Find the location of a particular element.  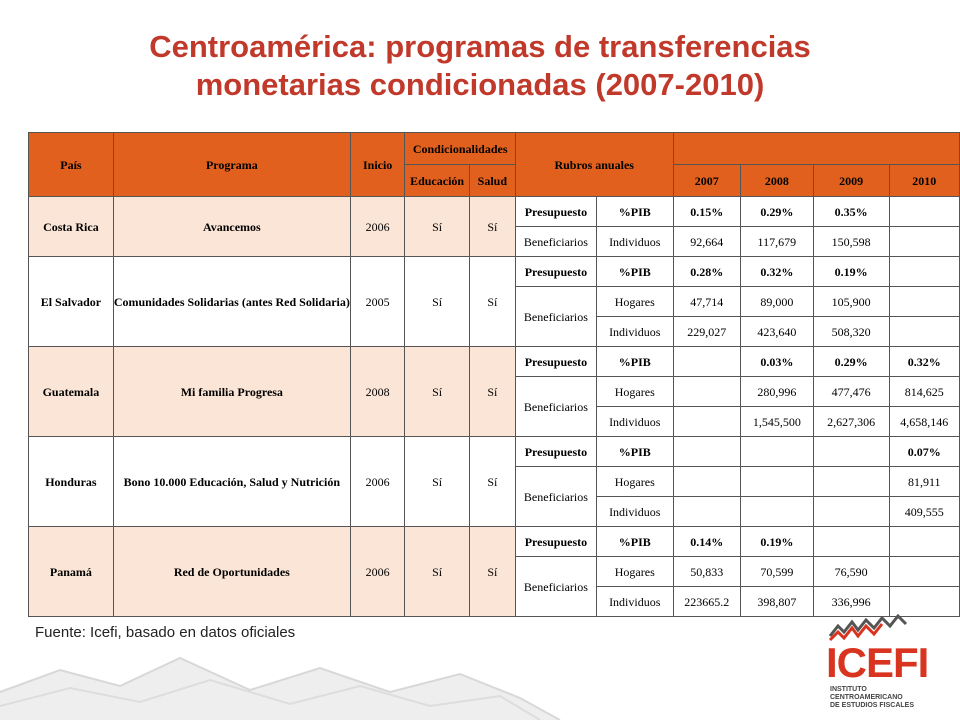

header-years-group is located at coordinates (816, 148).